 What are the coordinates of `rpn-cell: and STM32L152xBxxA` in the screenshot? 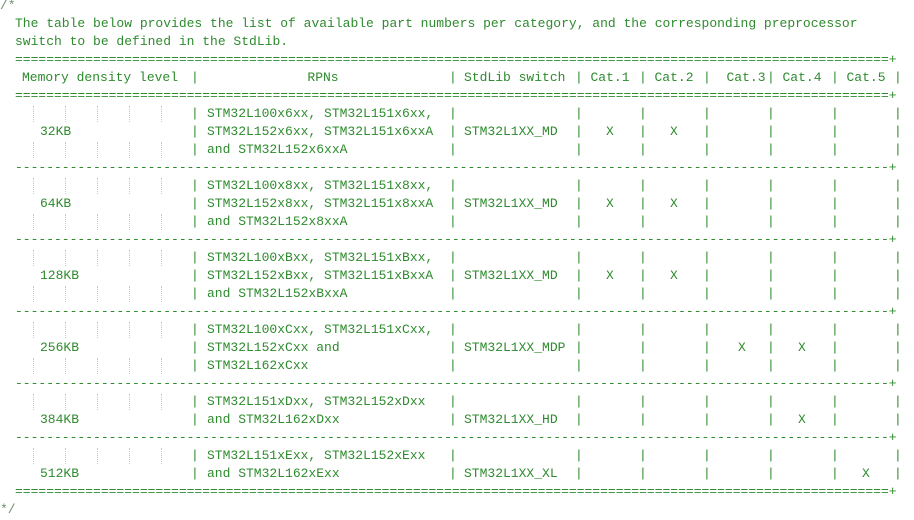 It's located at (277, 293).